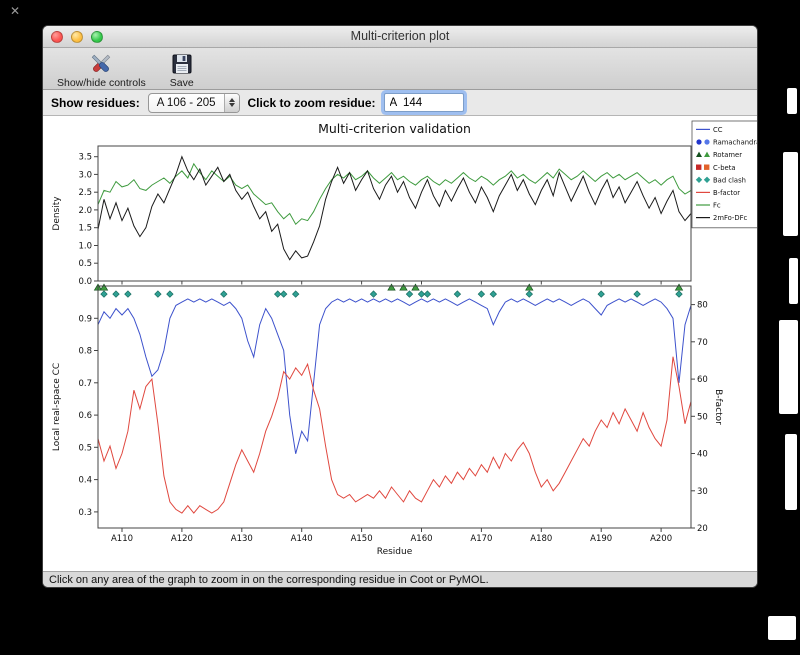 This screenshot has height=655, width=800. What do you see at coordinates (702, 306) in the screenshot?
I see `svg-text: 80` at bounding box center [702, 306].